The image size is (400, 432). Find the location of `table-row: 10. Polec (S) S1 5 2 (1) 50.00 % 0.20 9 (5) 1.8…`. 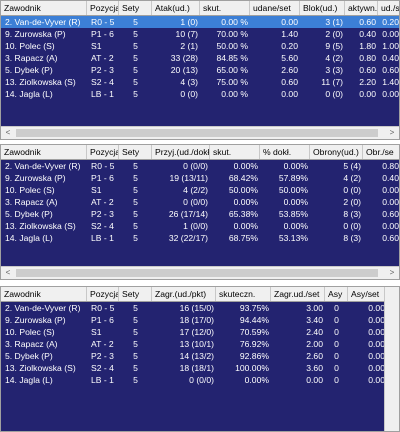

table-row: 10. Polec (S) S1 5 2 (1) 50.00 % 0.20 9 (5) 1.8… is located at coordinates (200, 46).